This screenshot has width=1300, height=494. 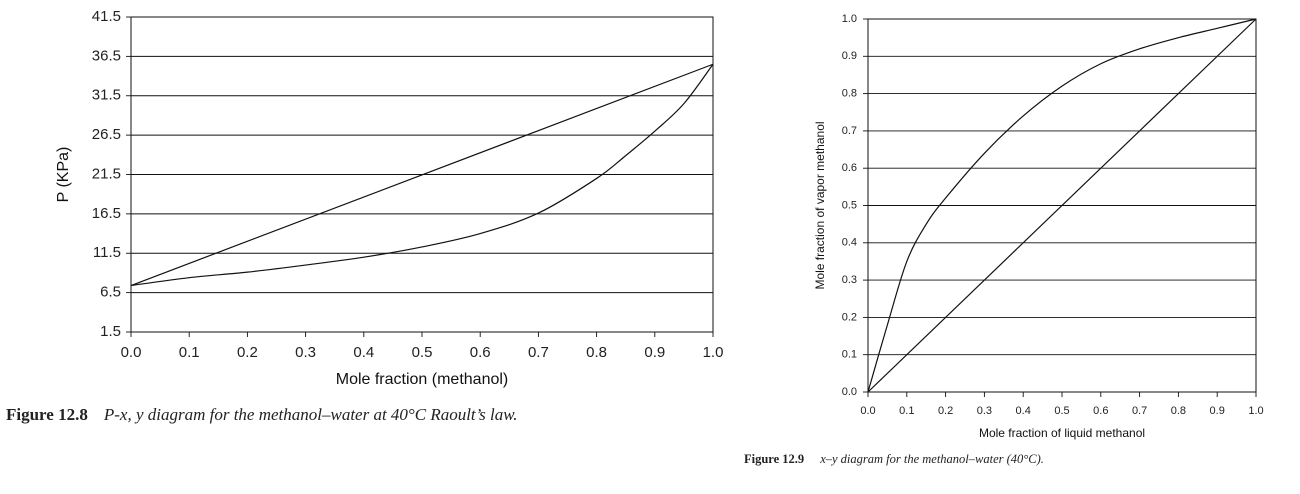 I want to click on fig2-xtick-label-1: 0.1, so click(x=906, y=411).